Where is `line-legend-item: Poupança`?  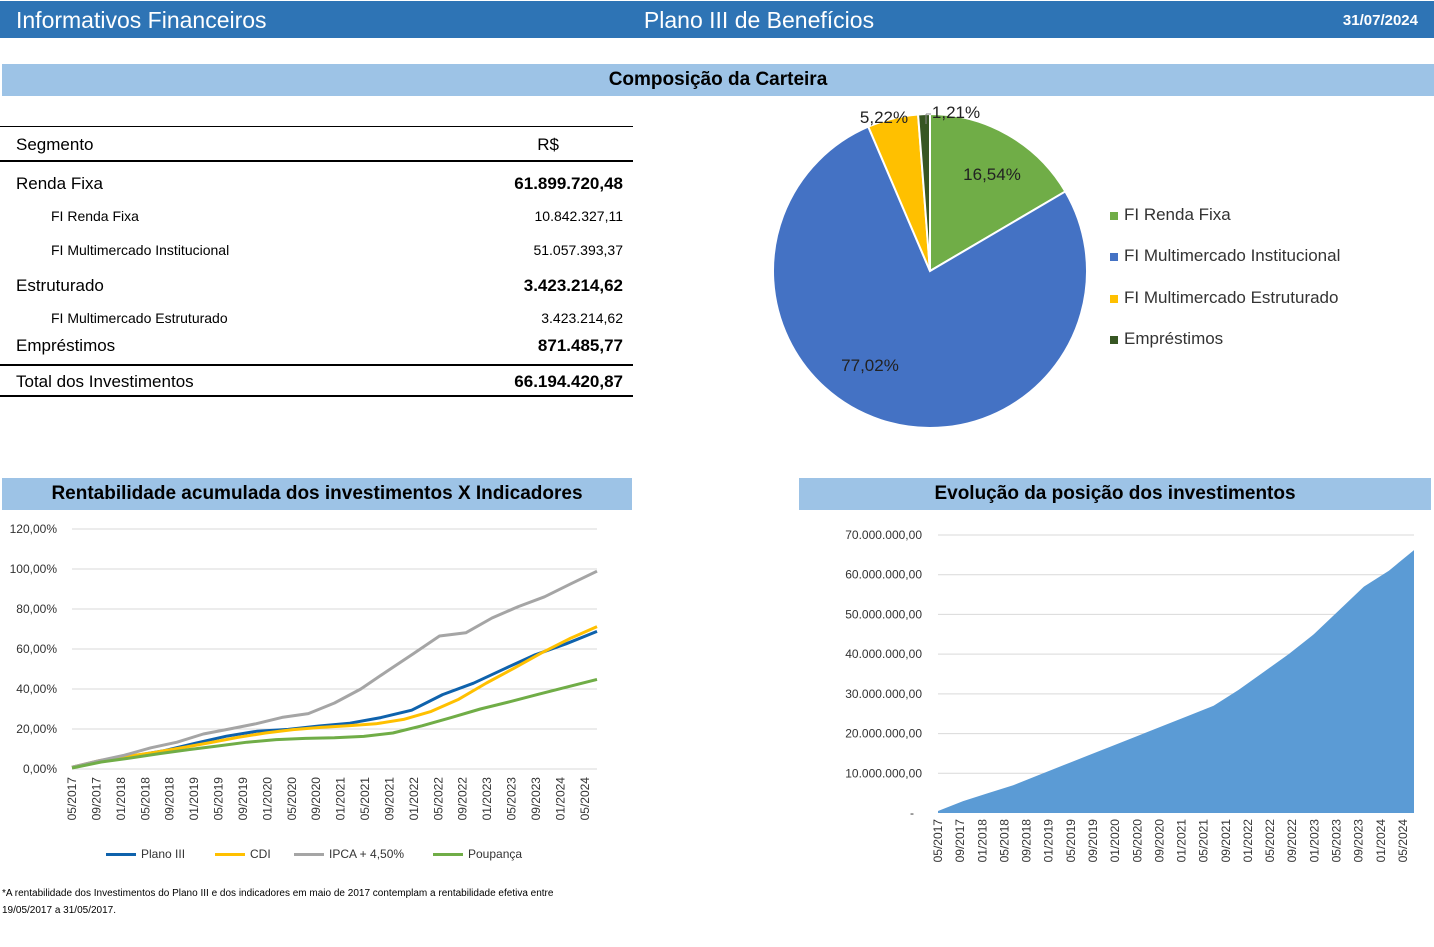
line-legend-item: Poupança is located at coordinates (477, 854).